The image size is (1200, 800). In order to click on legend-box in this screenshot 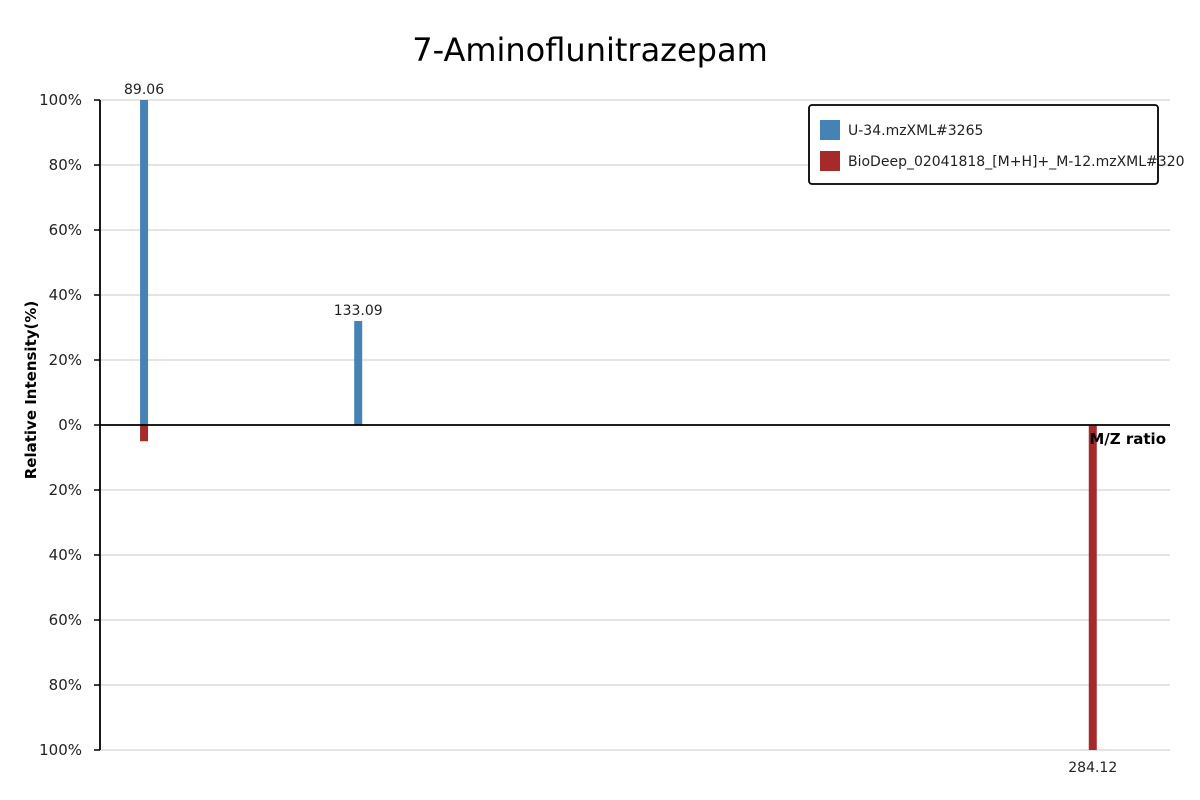, I will do `click(983, 144)`.